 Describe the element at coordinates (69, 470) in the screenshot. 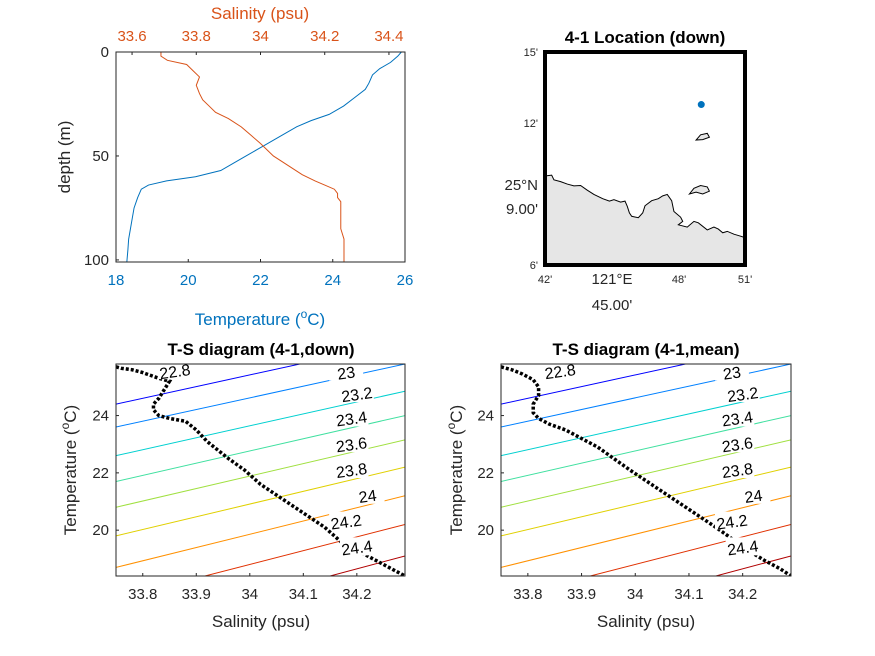

I see `ts-down-ylabel: Temperature (oC)` at that location.